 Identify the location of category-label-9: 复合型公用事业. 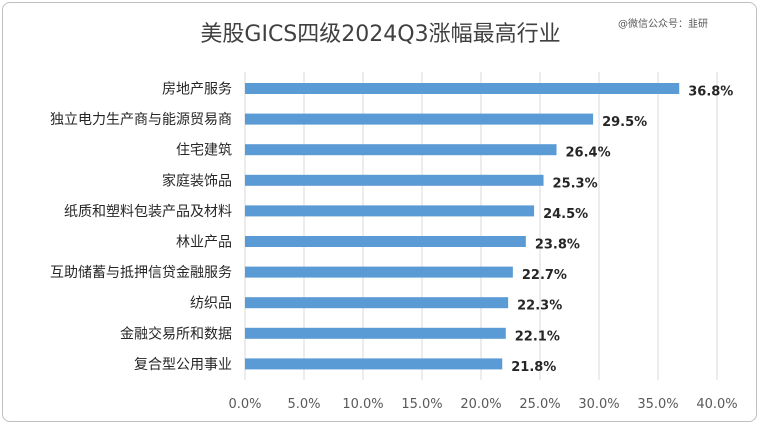
(183, 364).